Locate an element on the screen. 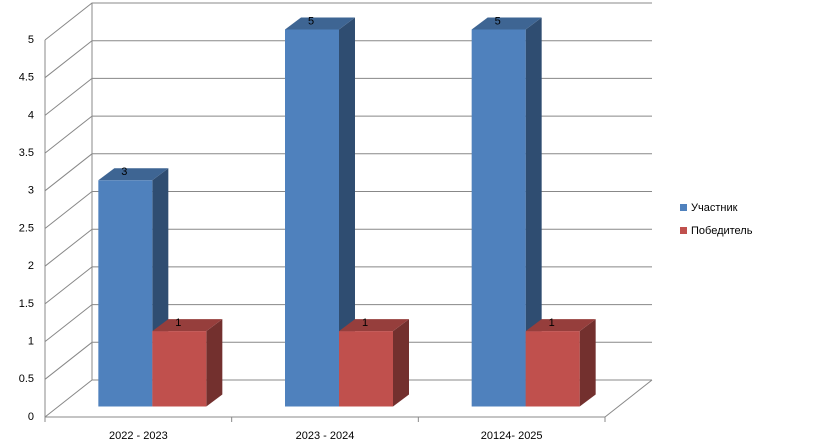 The width and height of the screenshot is (816, 448). x-tick-label: 20124- 2025 is located at coordinates (512, 436).